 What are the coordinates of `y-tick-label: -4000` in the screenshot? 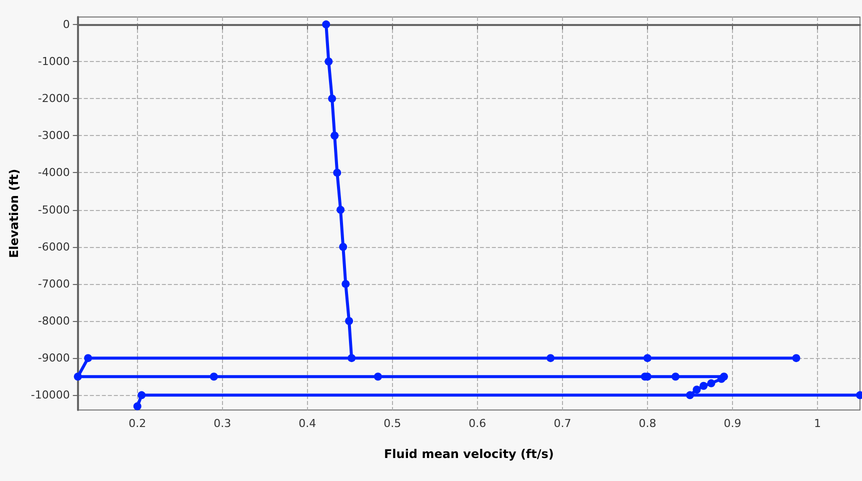 It's located at (54, 173).